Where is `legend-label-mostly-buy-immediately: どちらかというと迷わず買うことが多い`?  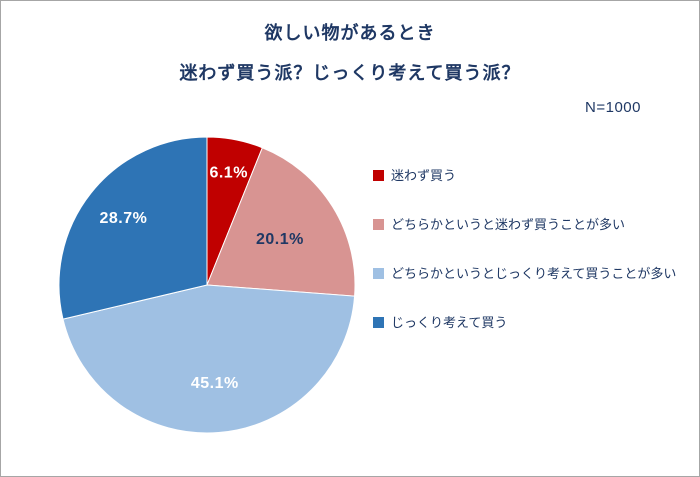
legend-label-mostly-buy-immediately: どちらかというと迷わず買うことが多い is located at coordinates (508, 224).